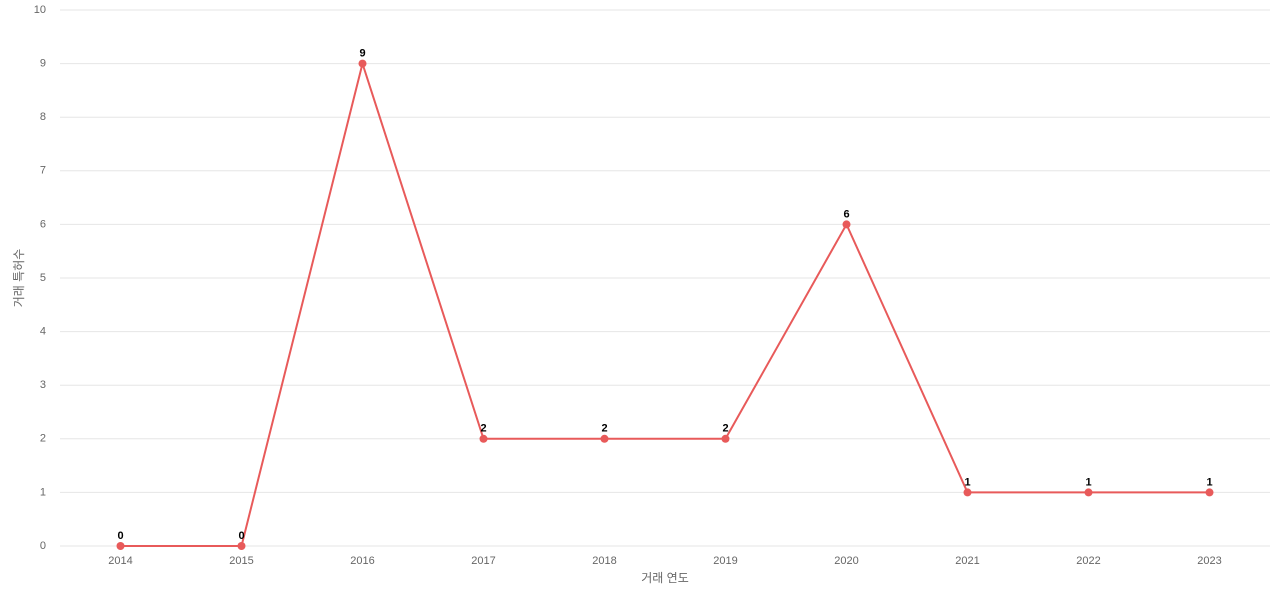 The height and width of the screenshot is (600, 1280). What do you see at coordinates (43, 492) in the screenshot?
I see `y-tick-label: 1` at bounding box center [43, 492].